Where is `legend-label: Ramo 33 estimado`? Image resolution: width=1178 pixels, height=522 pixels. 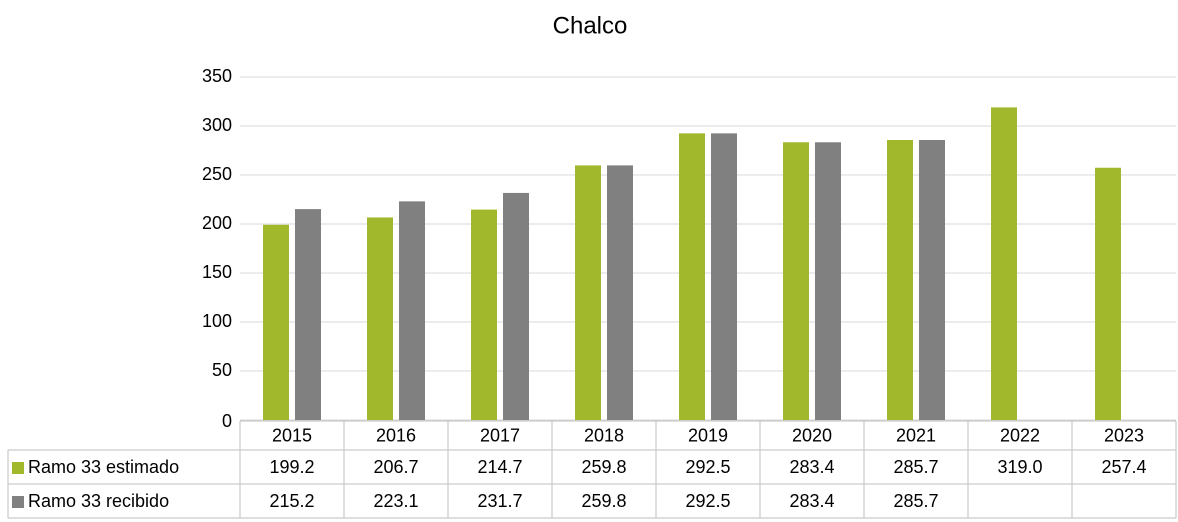
legend-label: Ramo 33 estimado is located at coordinates (103, 467).